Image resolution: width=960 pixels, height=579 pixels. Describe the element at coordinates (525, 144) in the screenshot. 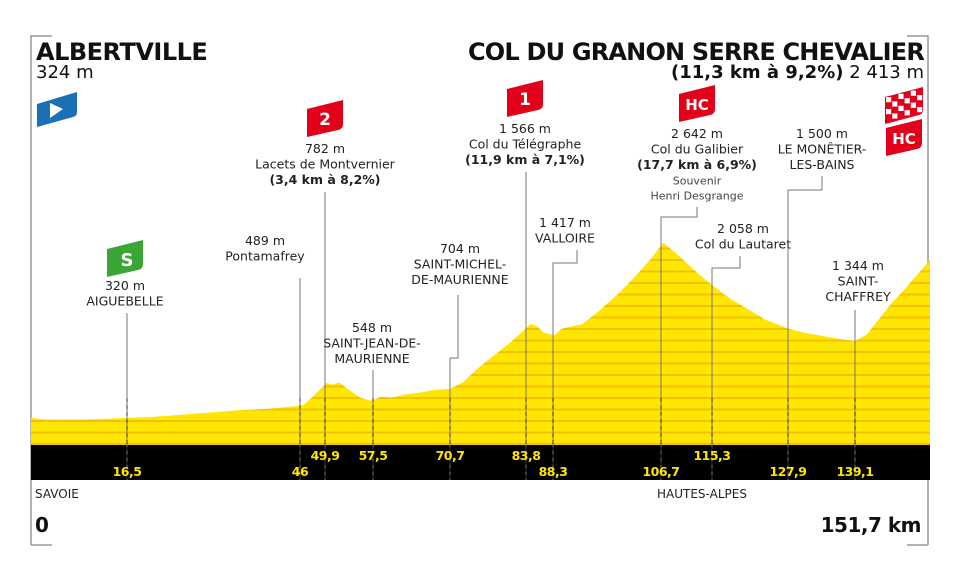

I see `waypoint-name: Col du Télégraphe` at that location.